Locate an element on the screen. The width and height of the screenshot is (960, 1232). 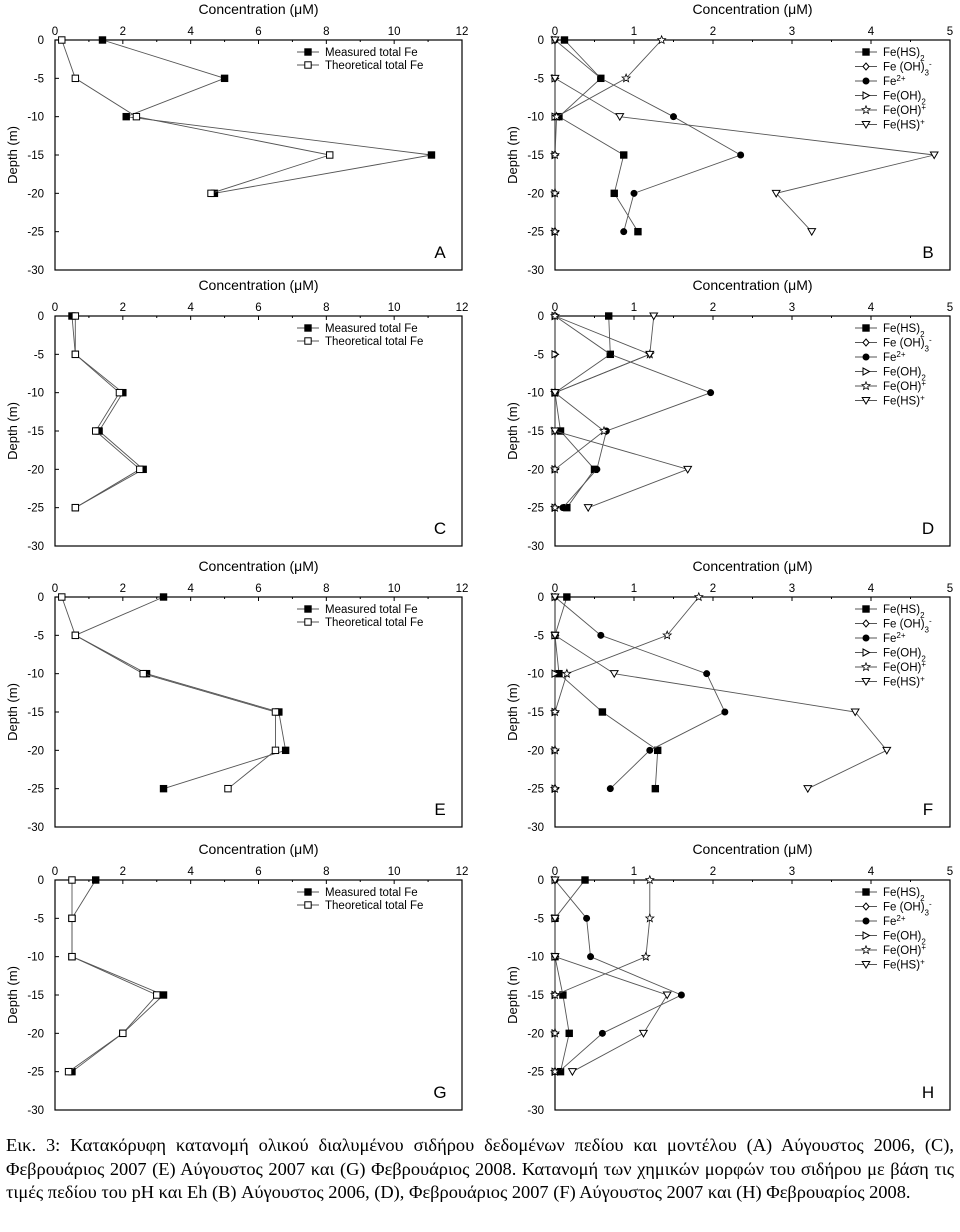
x-tick-label: 8 is located at coordinates (326, 32).